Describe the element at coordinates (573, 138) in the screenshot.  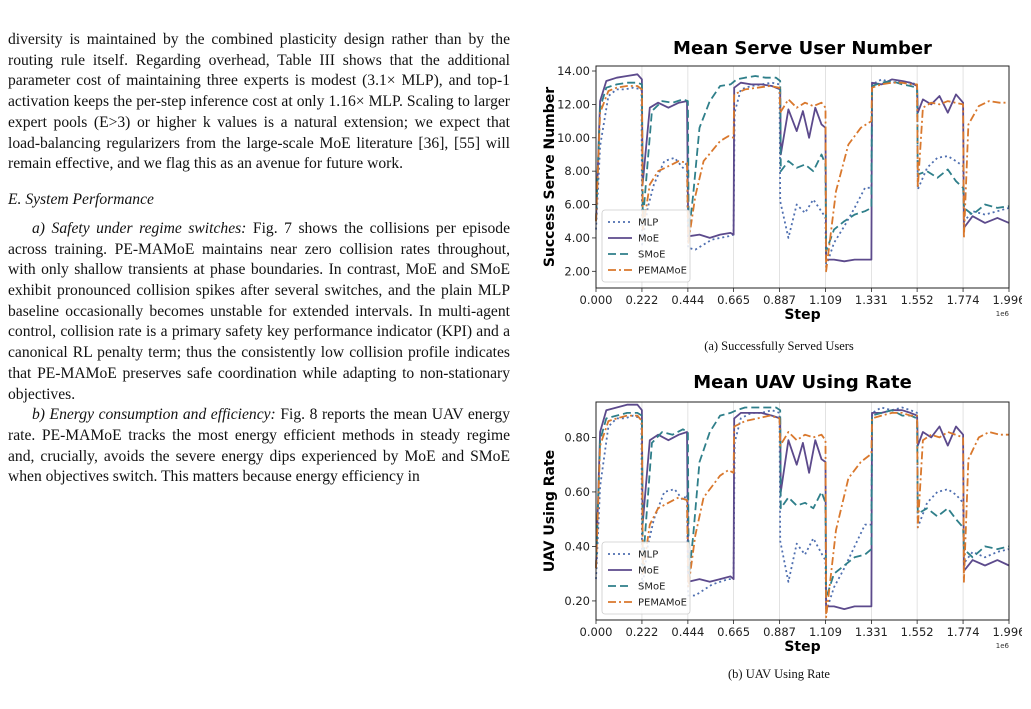
I see `y-tick-label: 10.00` at that location.